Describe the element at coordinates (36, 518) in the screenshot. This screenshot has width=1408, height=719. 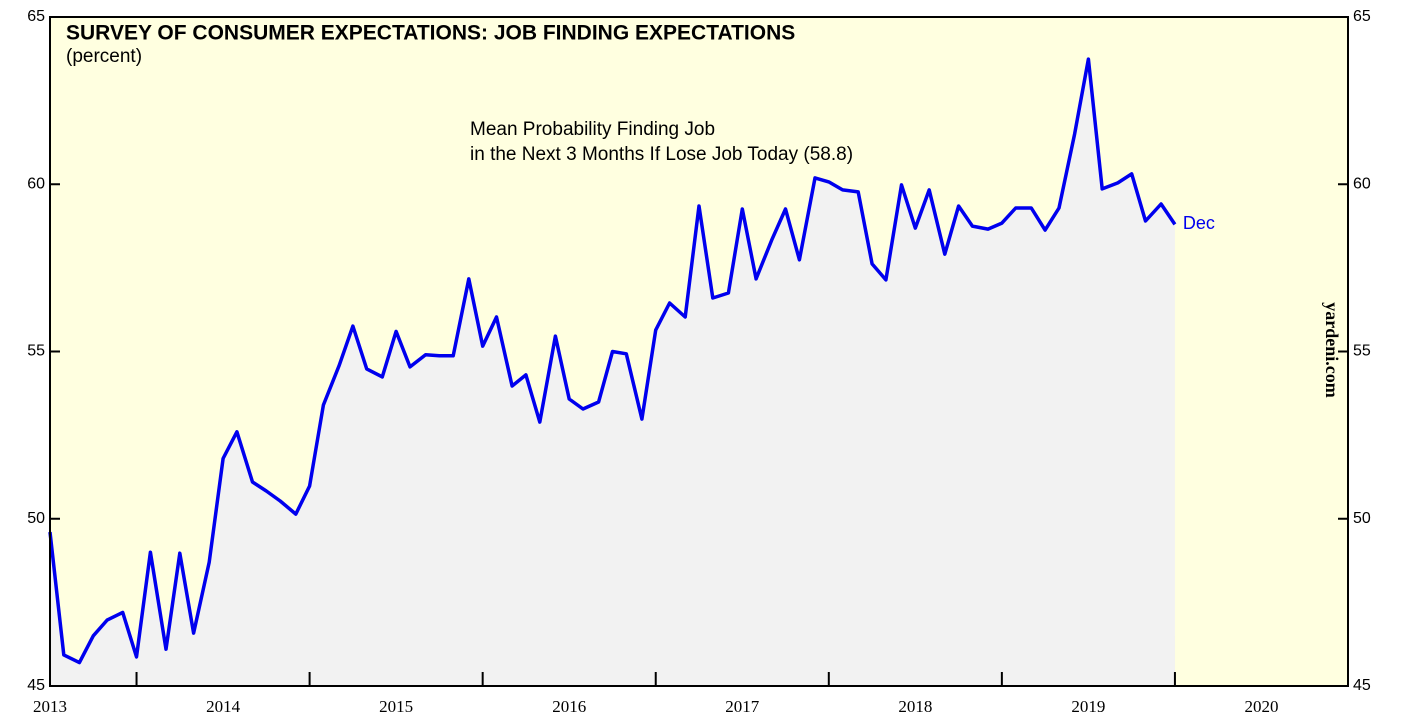
I see `y-tick-label: 50` at that location.